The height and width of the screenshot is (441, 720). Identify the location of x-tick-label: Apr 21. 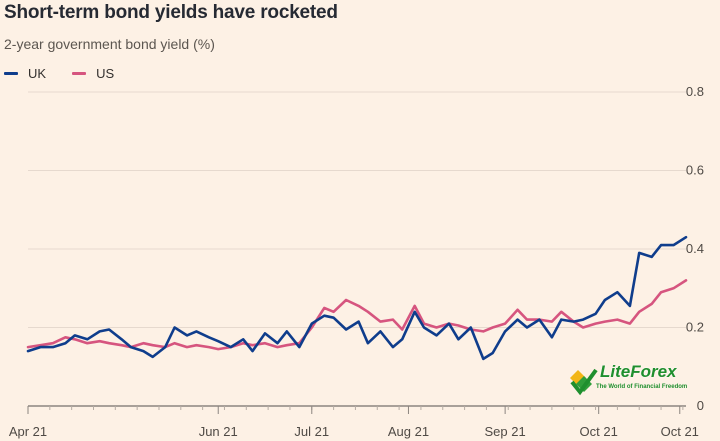
(28, 431).